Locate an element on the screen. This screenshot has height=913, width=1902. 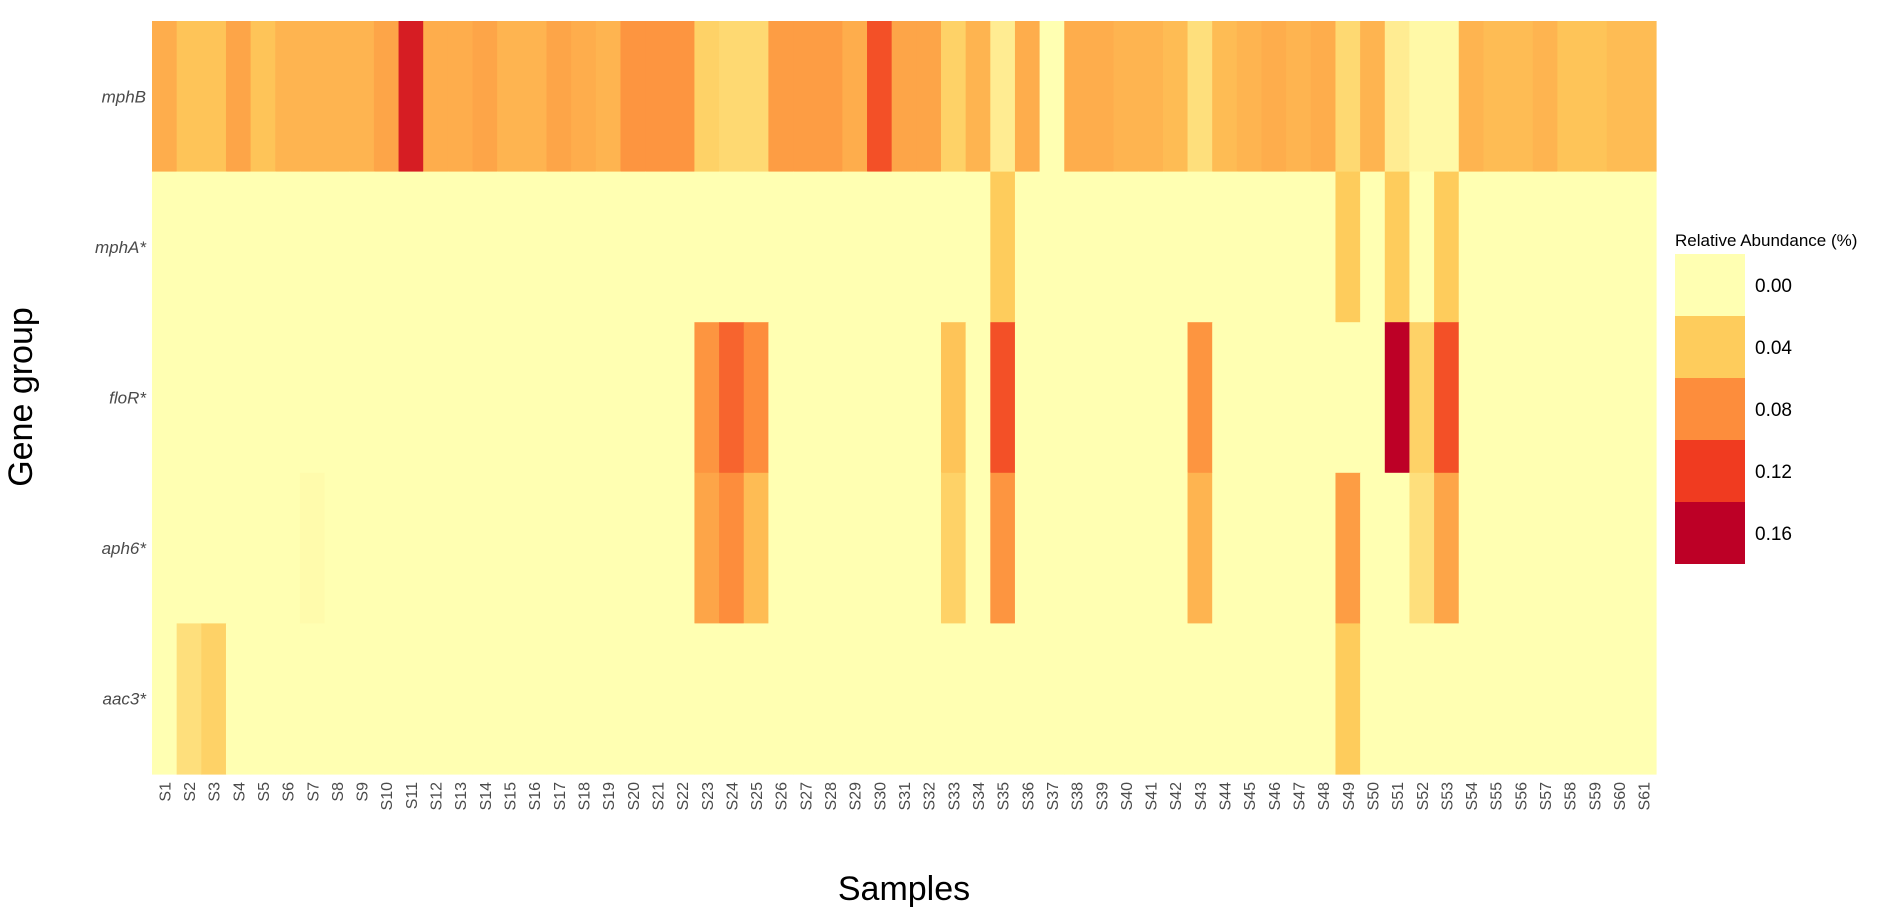
legend-label: 0.08 is located at coordinates (1773, 410).